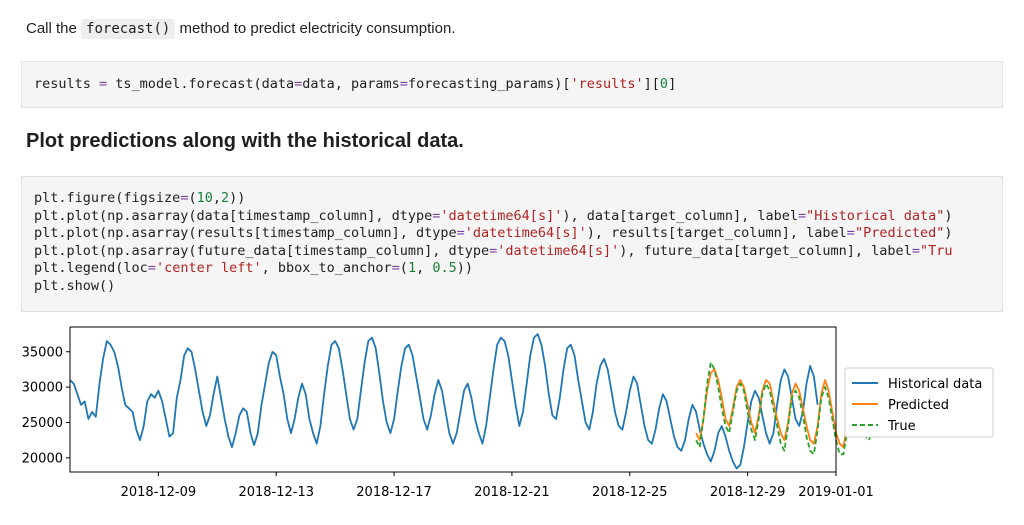 This screenshot has height=525, width=1024. Describe the element at coordinates (46, 405) in the screenshot. I see `y-axis: 20000 25000 30000 35000` at that location.